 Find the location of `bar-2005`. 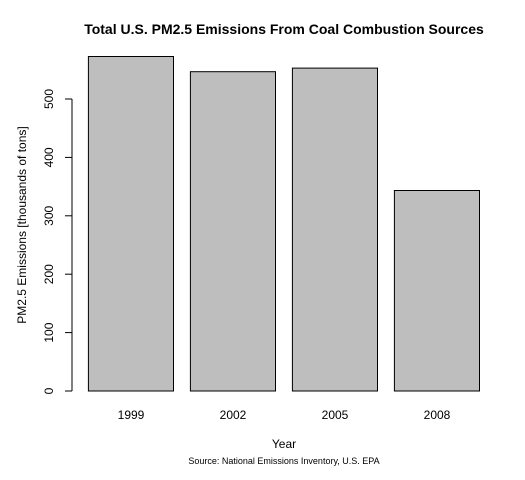

bar-2005 is located at coordinates (334, 229).